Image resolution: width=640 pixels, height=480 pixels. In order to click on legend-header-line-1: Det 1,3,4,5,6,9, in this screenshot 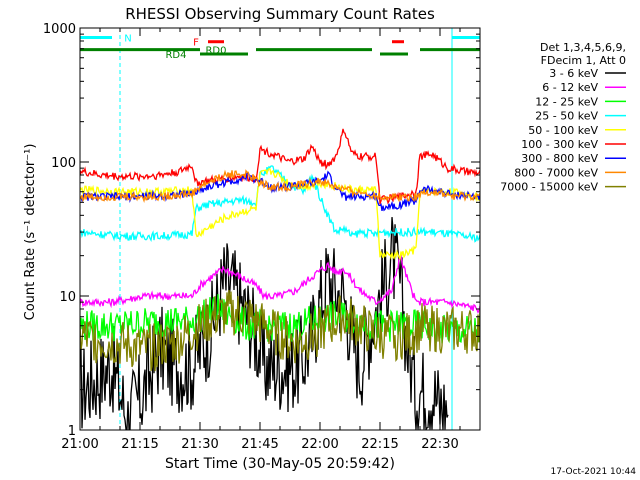, I will do `click(583, 47)`.